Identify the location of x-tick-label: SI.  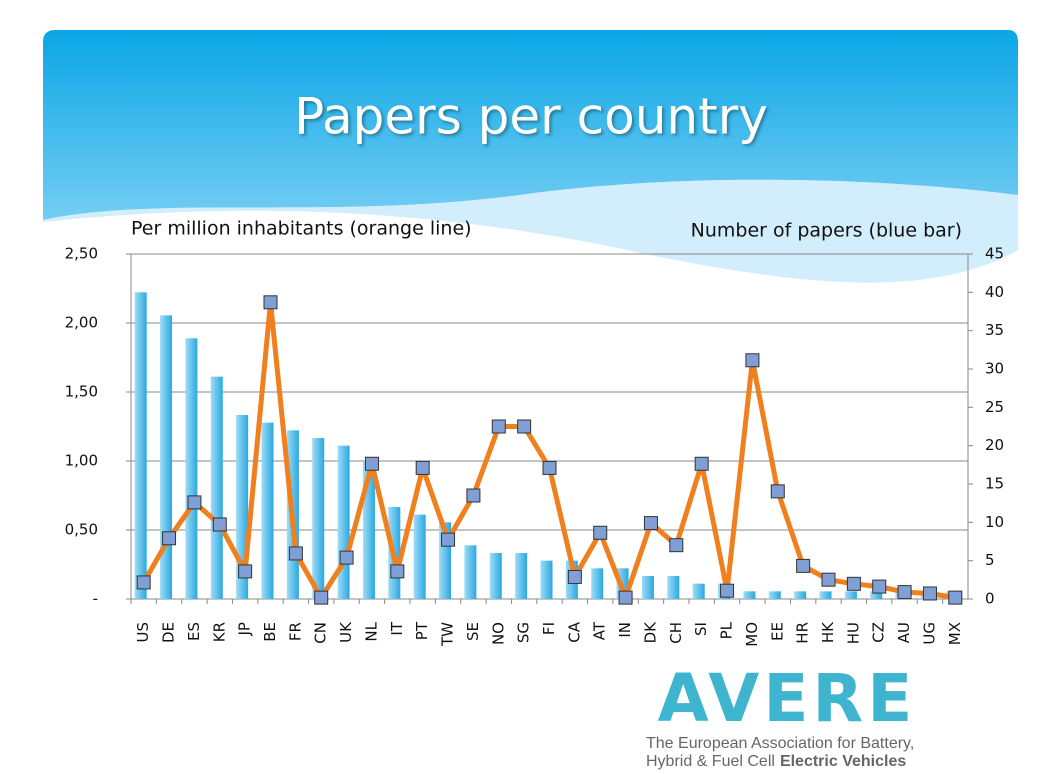
(701, 629).